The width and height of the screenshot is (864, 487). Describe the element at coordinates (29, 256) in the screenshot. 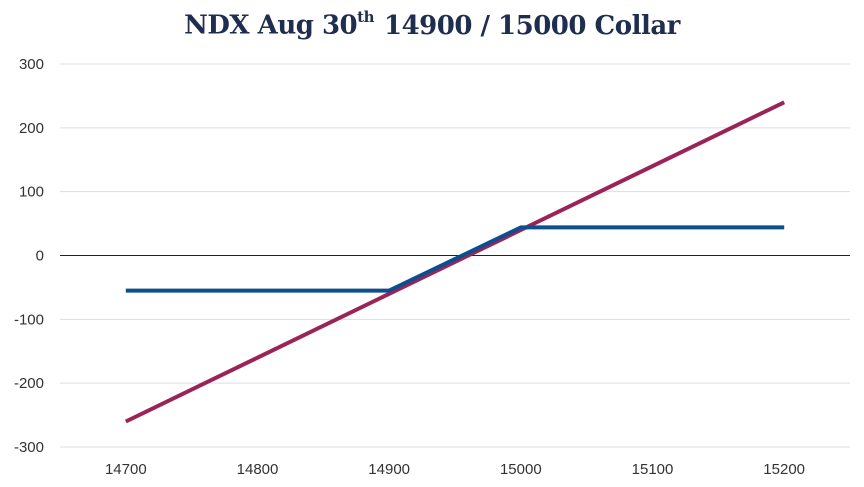

I see `y-axis-labels: 300 200 100 0 -100 -200 -300` at that location.